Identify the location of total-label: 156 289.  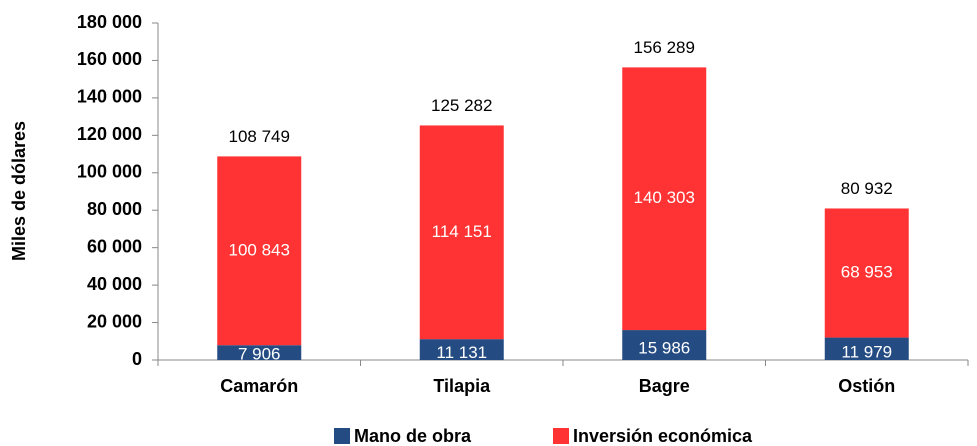
(664, 47).